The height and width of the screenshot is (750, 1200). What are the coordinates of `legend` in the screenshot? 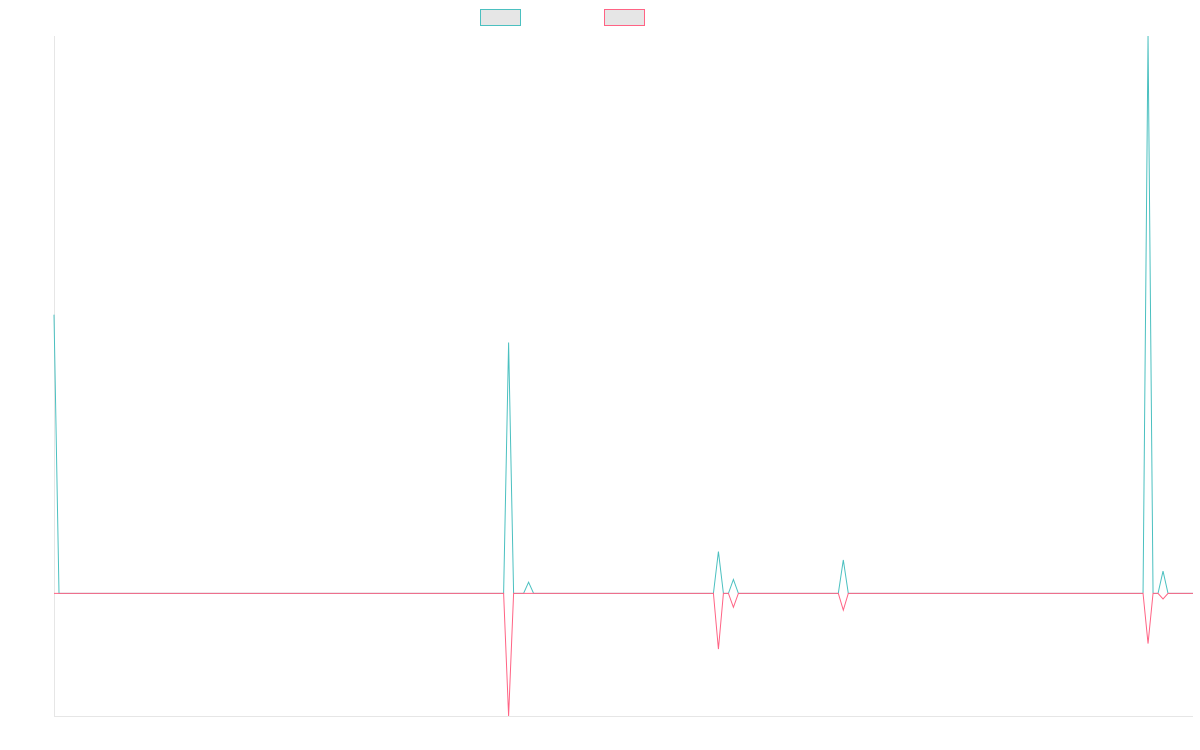 It's located at (562, 17).